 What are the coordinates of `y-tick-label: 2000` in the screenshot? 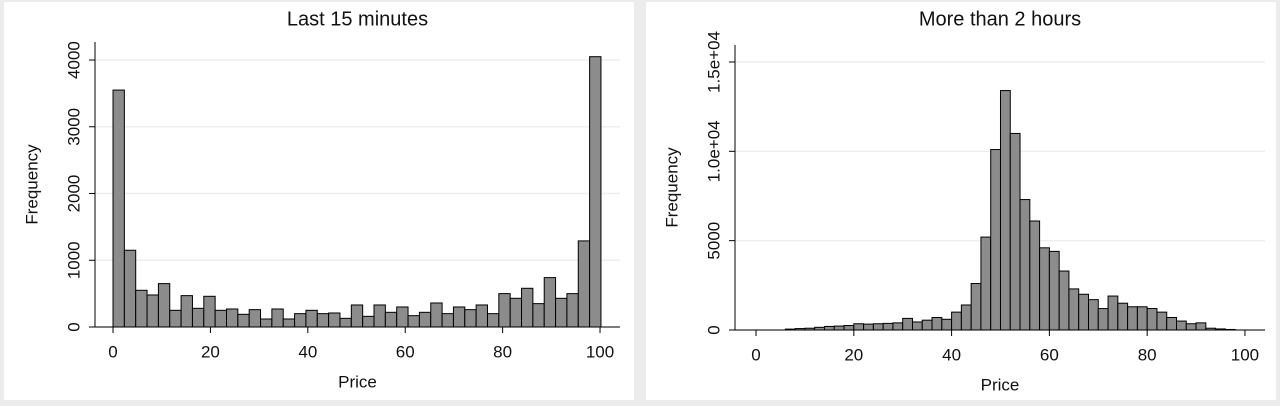 It's located at (73, 194).